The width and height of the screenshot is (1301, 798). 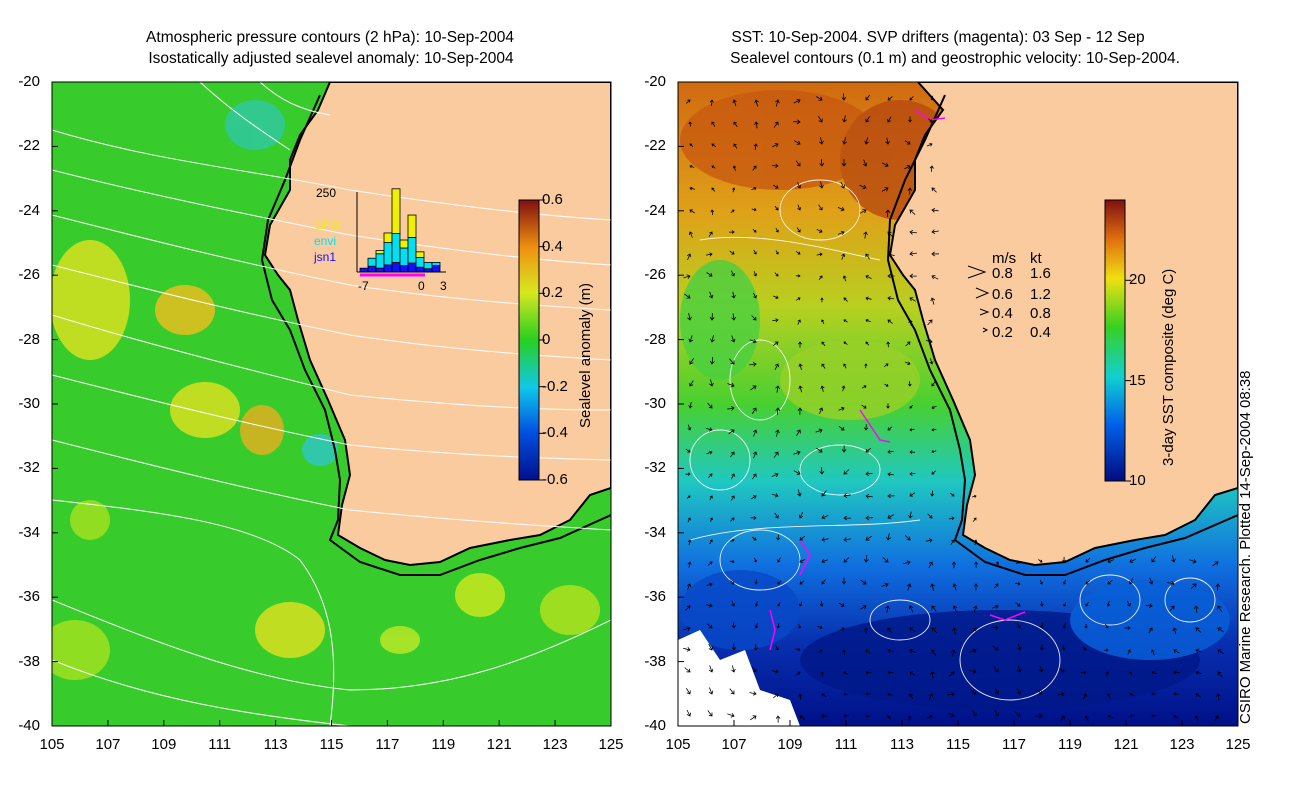 I want to click on right-xtick-7: 119, so click(x=1070, y=744).